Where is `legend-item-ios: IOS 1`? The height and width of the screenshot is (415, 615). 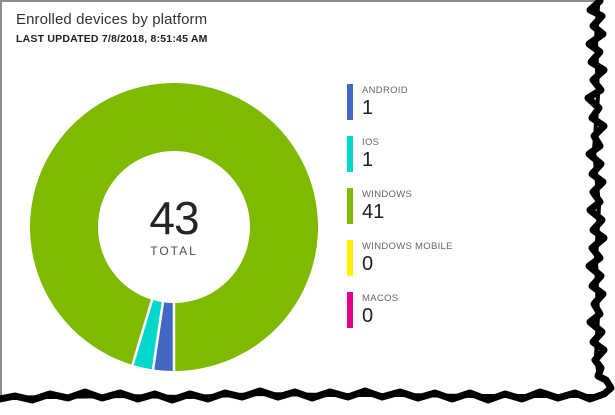 legend-item-ios: IOS 1 is located at coordinates (400, 154).